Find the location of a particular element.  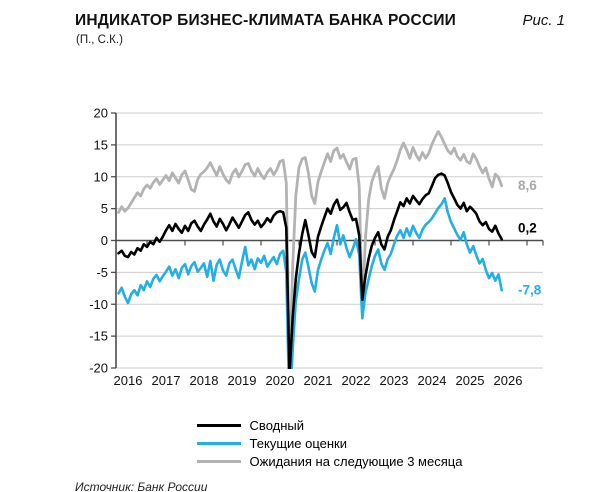

svg-text: 2018 is located at coordinates (204, 380).